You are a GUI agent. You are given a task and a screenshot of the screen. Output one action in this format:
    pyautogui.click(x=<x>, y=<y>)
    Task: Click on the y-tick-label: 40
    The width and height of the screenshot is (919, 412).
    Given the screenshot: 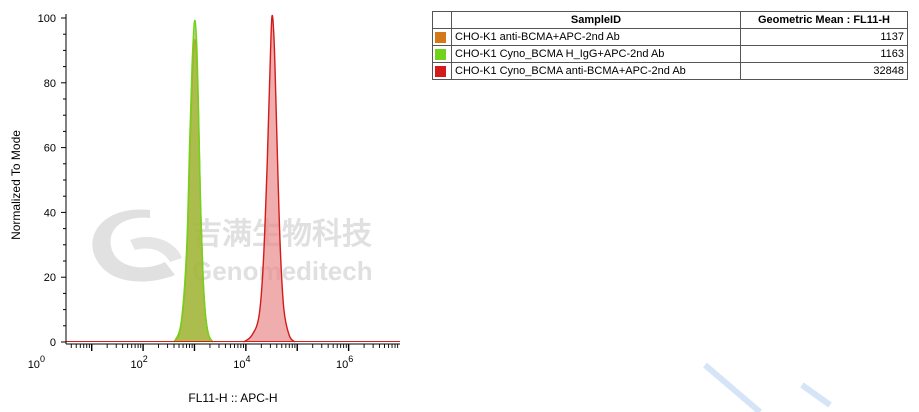 What is the action you would take?
    pyautogui.click(x=50, y=213)
    